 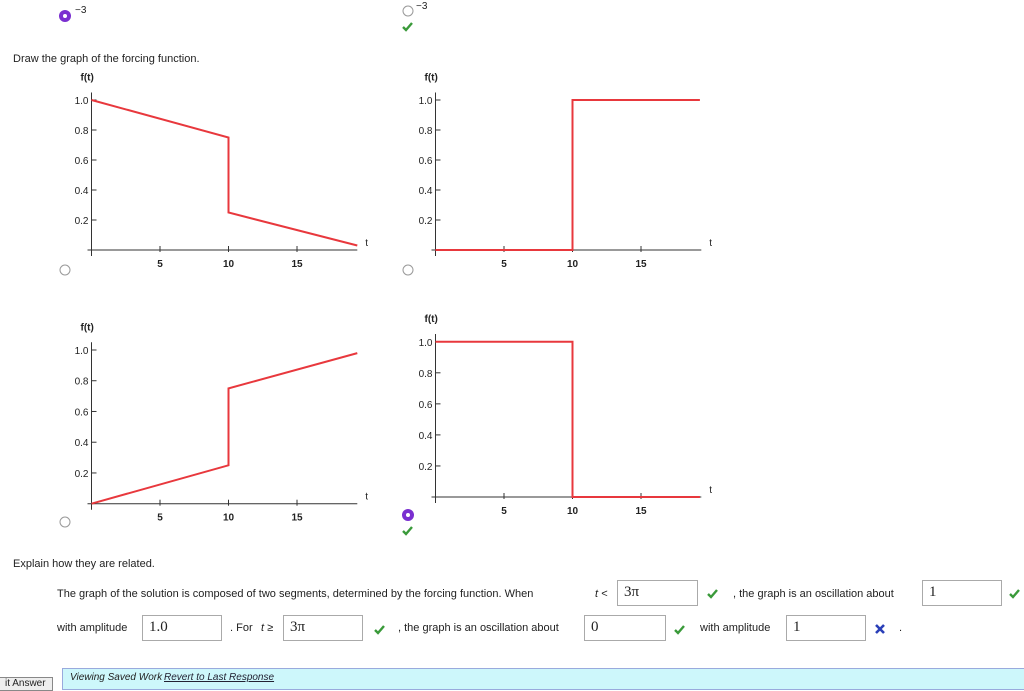 I want to click on sentence-text: ., so click(x=901, y=628).